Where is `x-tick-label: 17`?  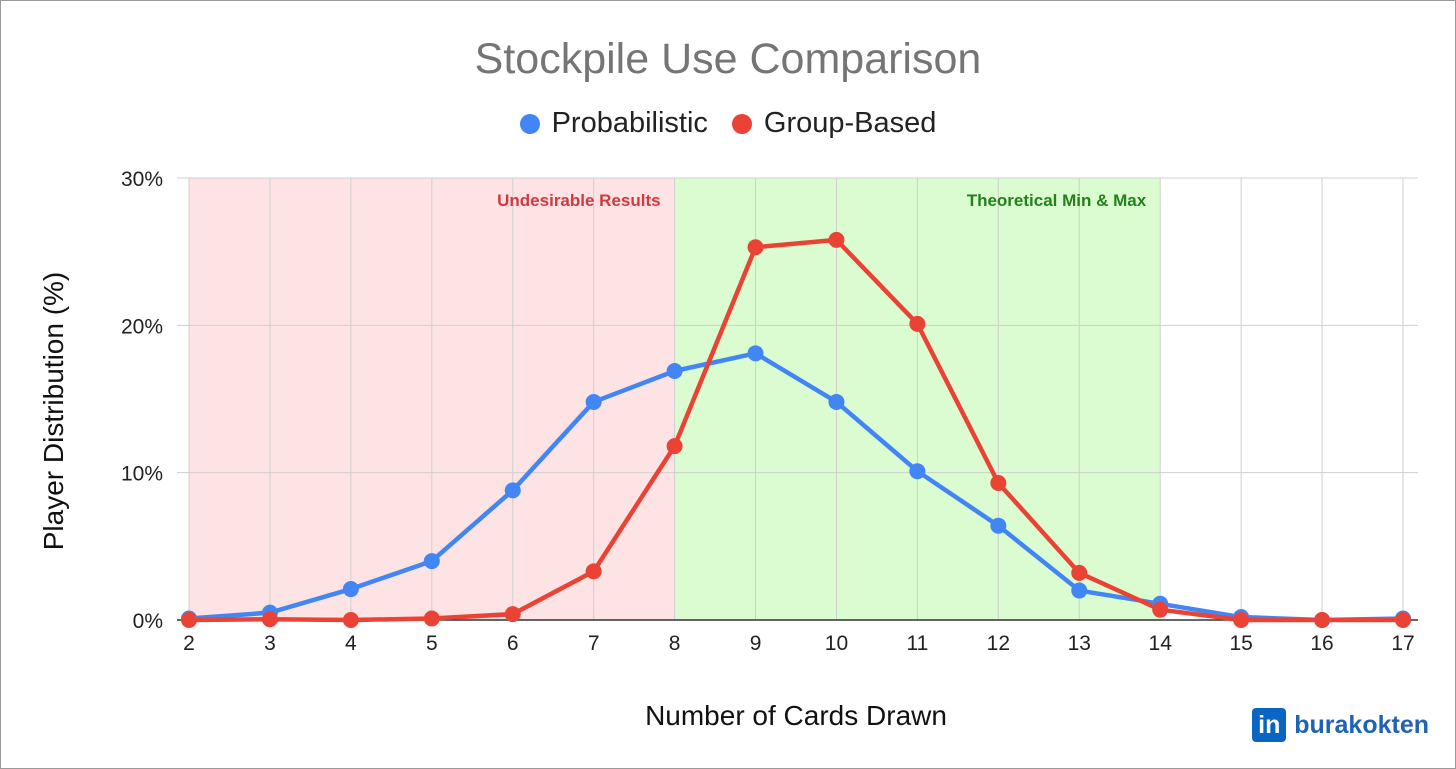 x-tick-label: 17 is located at coordinates (1402, 643).